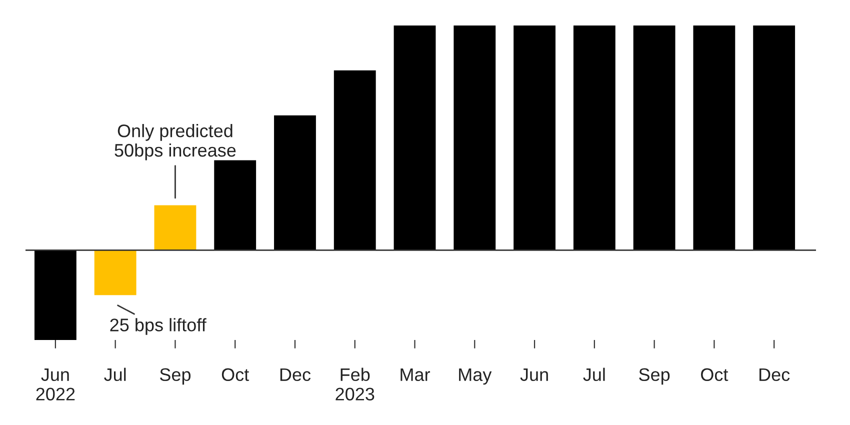 The image size is (850, 425). What do you see at coordinates (355, 384) in the screenshot?
I see `x-tick-label: Feb 2023` at bounding box center [355, 384].